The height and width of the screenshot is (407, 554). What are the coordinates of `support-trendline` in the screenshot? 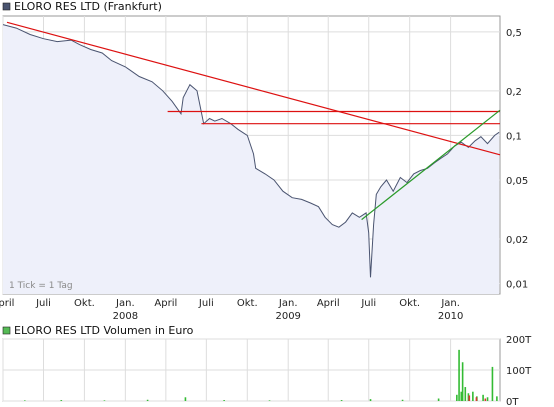 It's located at (431, 165).